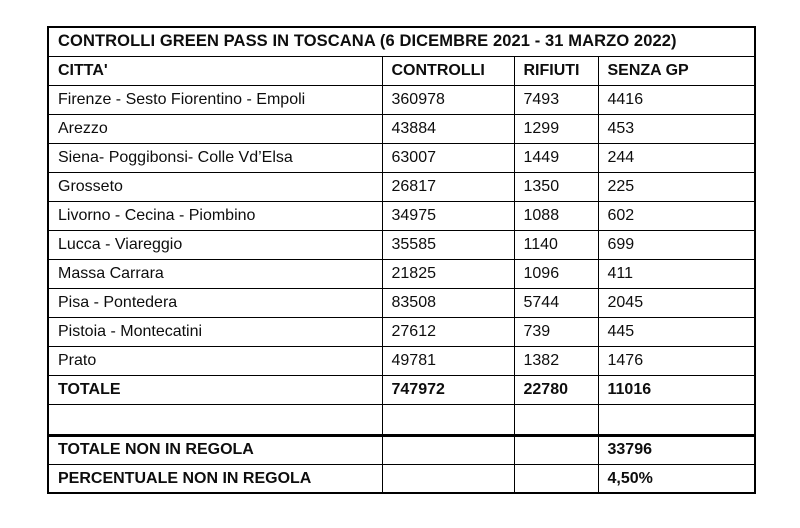 The height and width of the screenshot is (528, 800). Describe the element at coordinates (215, 157) in the screenshot. I see `citta-cell: Siena- Poggibonsi- Colle Vd’Elsa` at that location.